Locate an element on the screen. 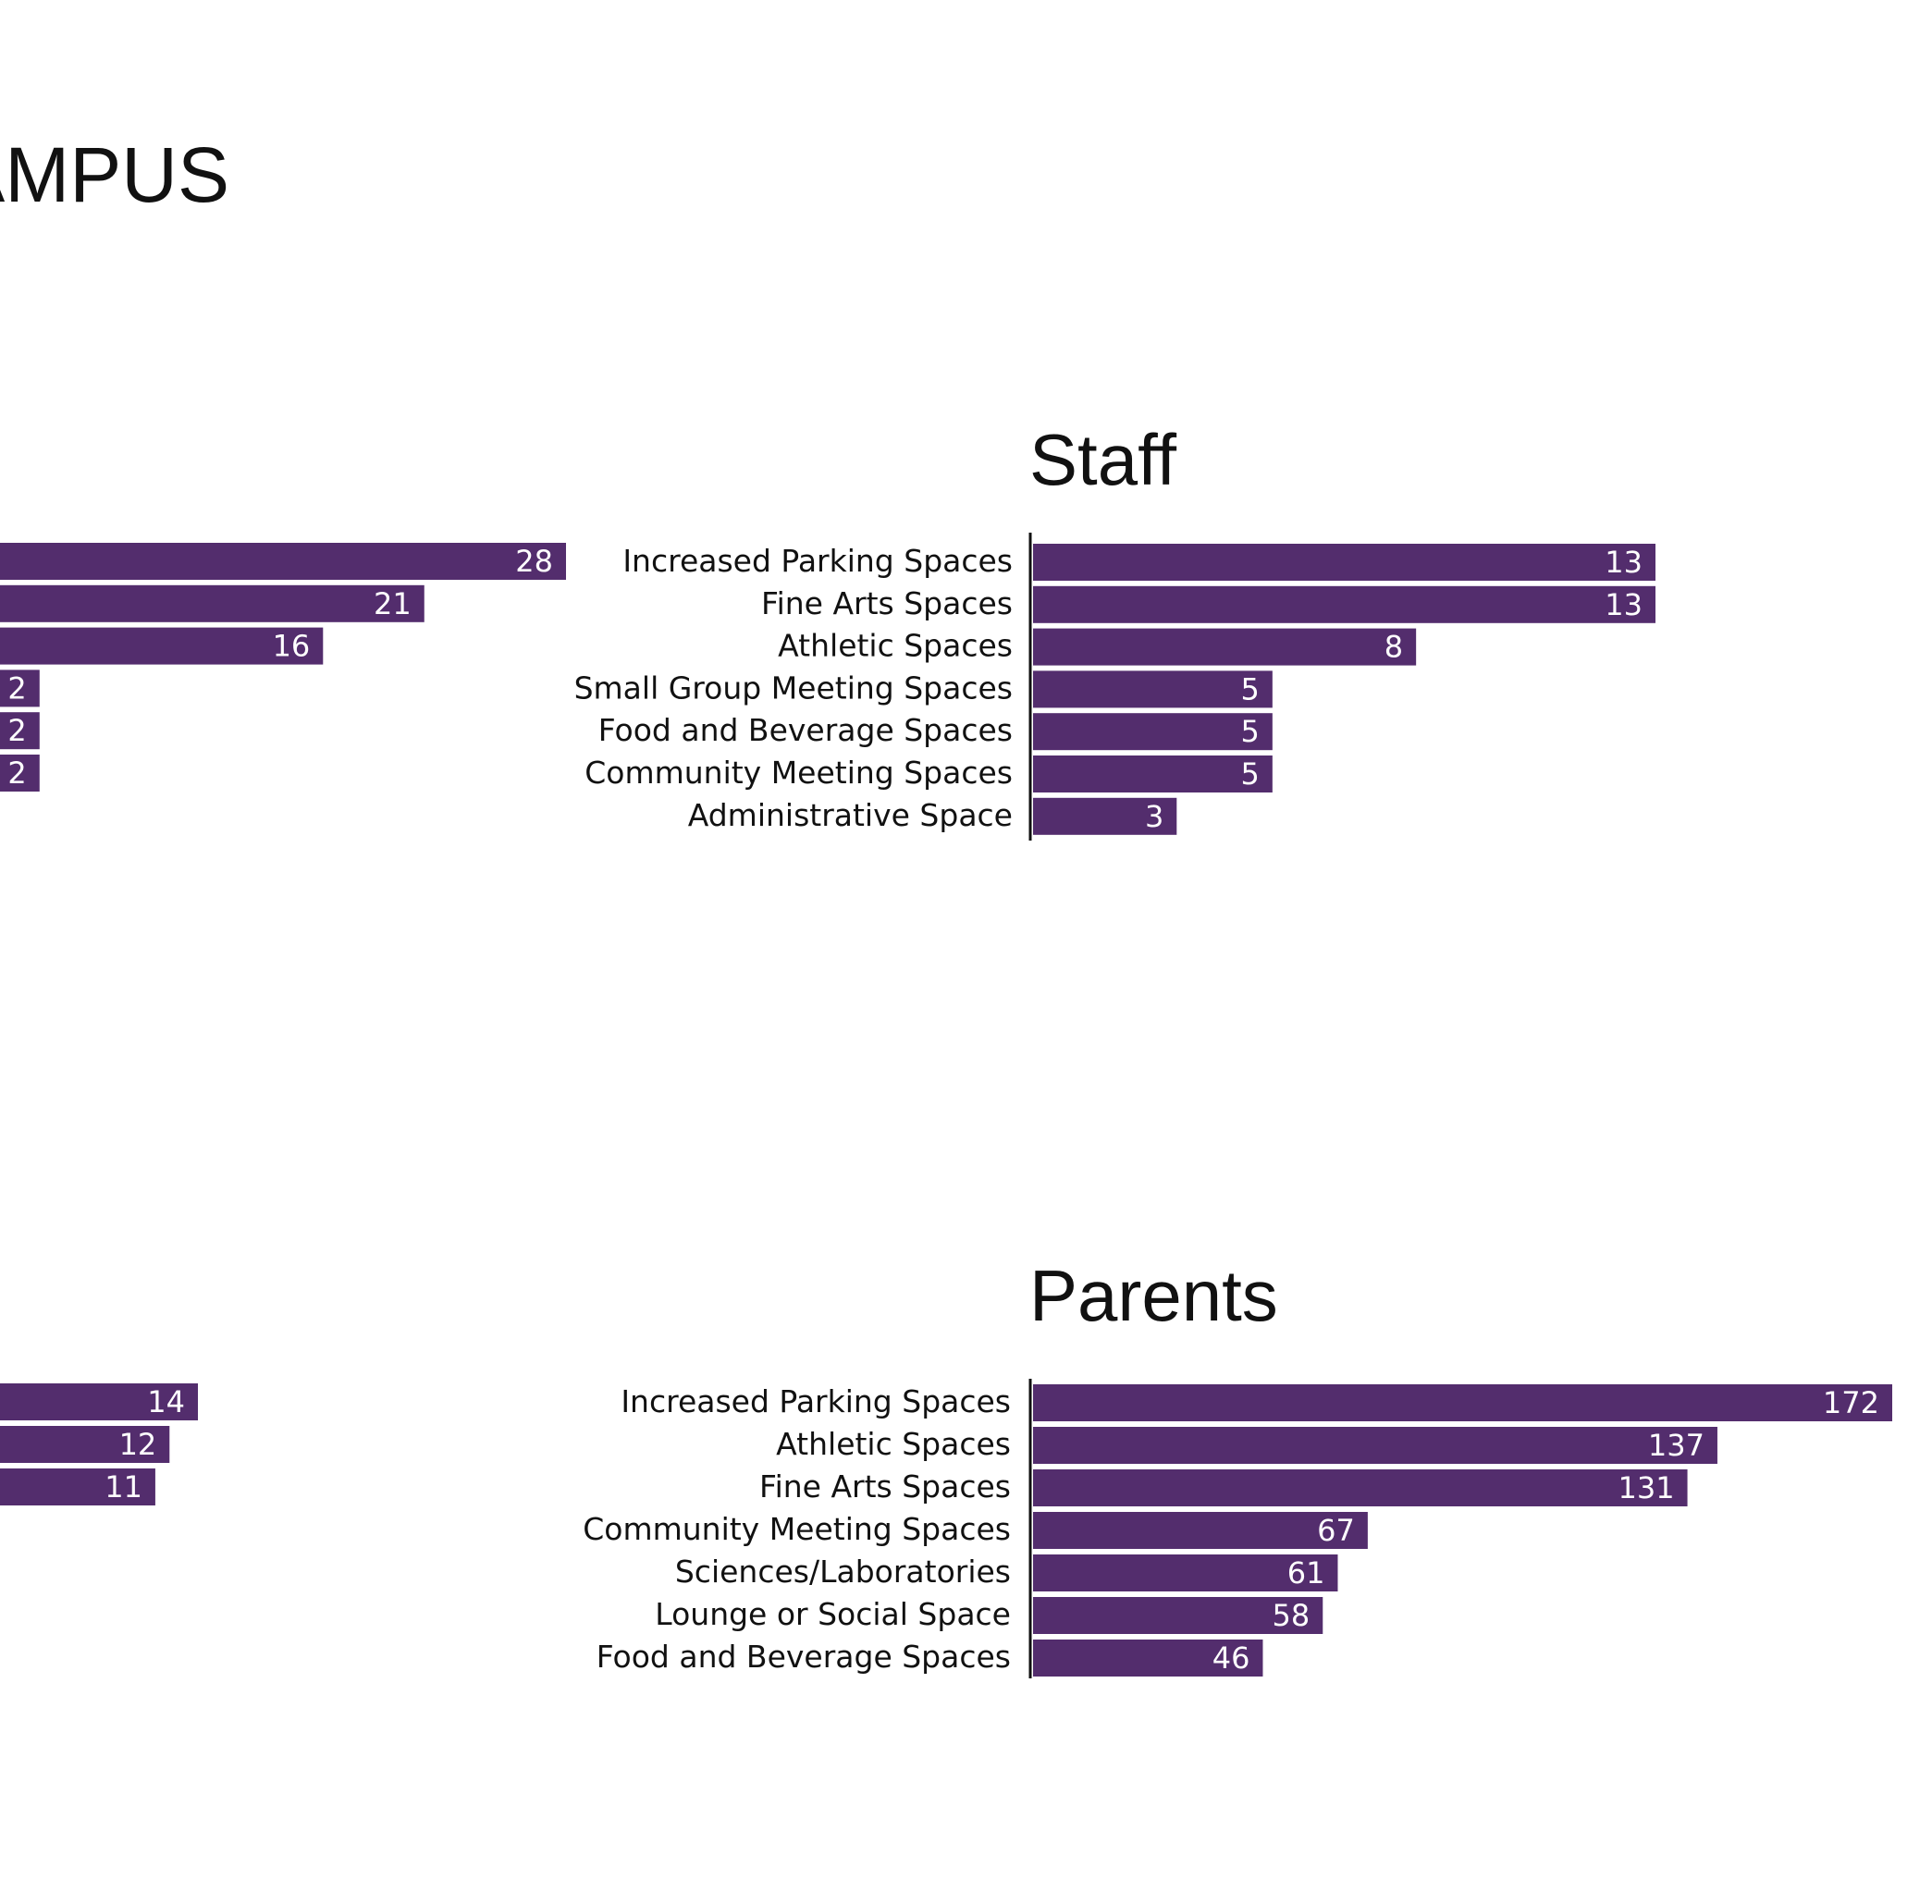 The width and height of the screenshot is (1932, 1904). parents-value-label: 172 is located at coordinates (1851, 1402).